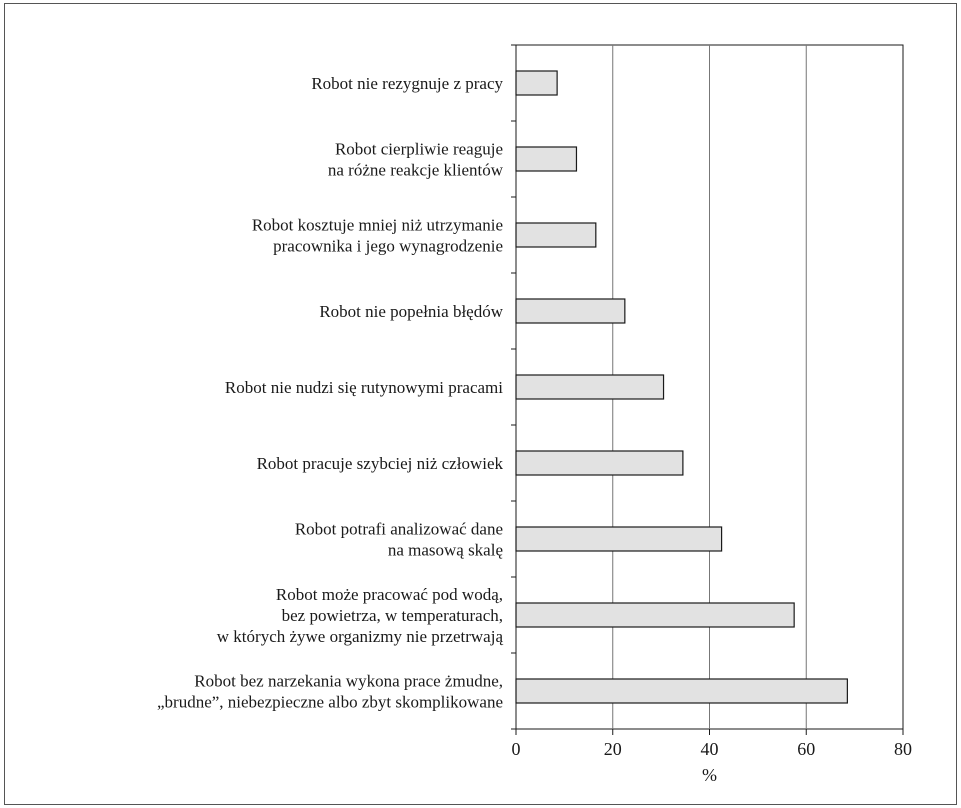  I want to click on category-label-line: Robot kosztuje mniej niż utrzymanie, so click(377, 225).